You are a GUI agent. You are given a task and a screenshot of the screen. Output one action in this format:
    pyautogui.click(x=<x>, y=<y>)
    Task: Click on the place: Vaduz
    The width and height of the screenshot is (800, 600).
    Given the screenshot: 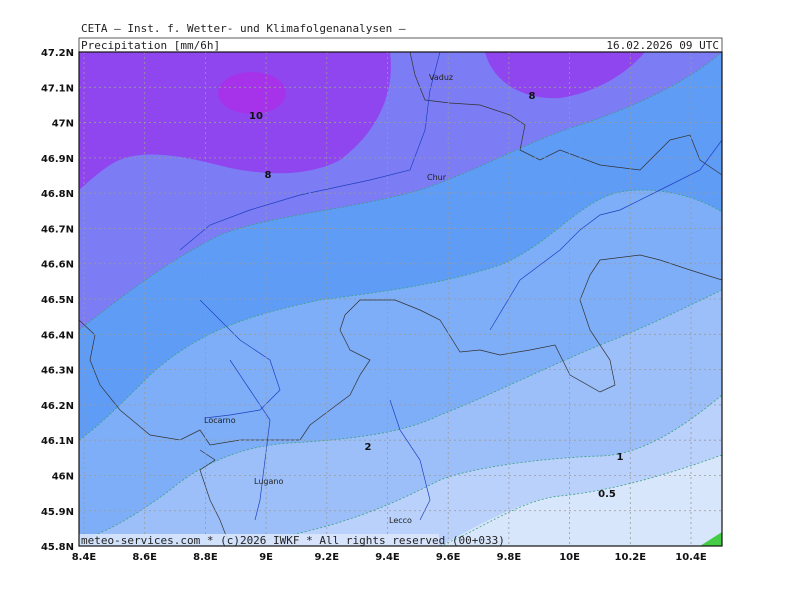 What is the action you would take?
    pyautogui.click(x=441, y=77)
    